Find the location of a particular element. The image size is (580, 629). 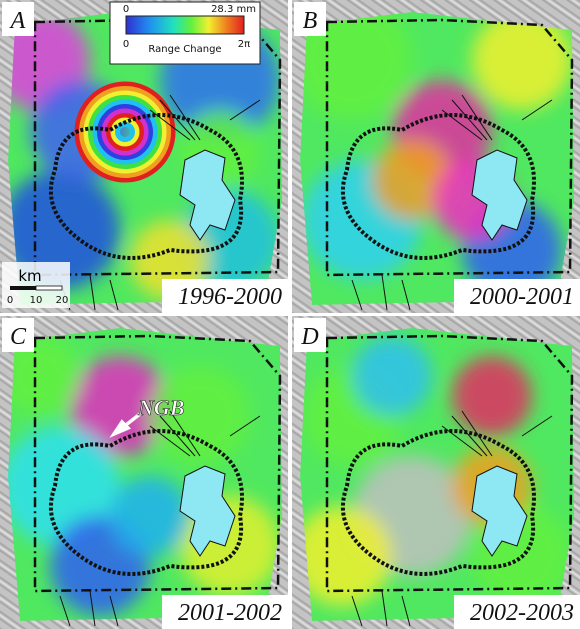

colorbar-title: Range Change is located at coordinates (184, 49).